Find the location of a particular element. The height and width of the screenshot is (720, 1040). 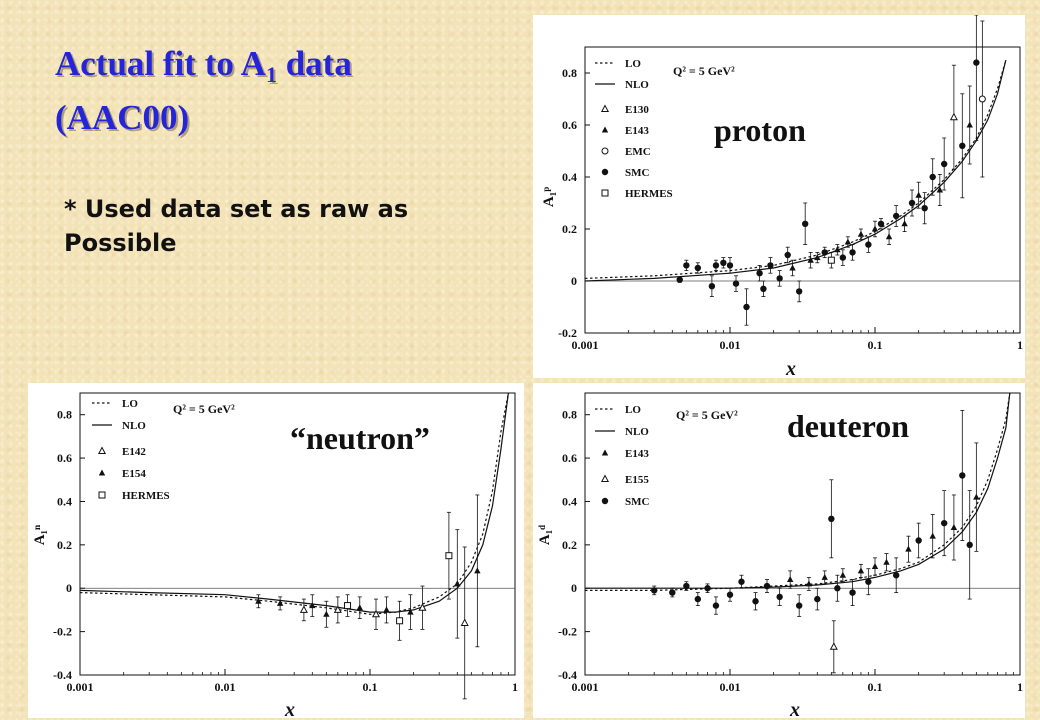

proton-legend-label: HERMES is located at coordinates (649, 194).